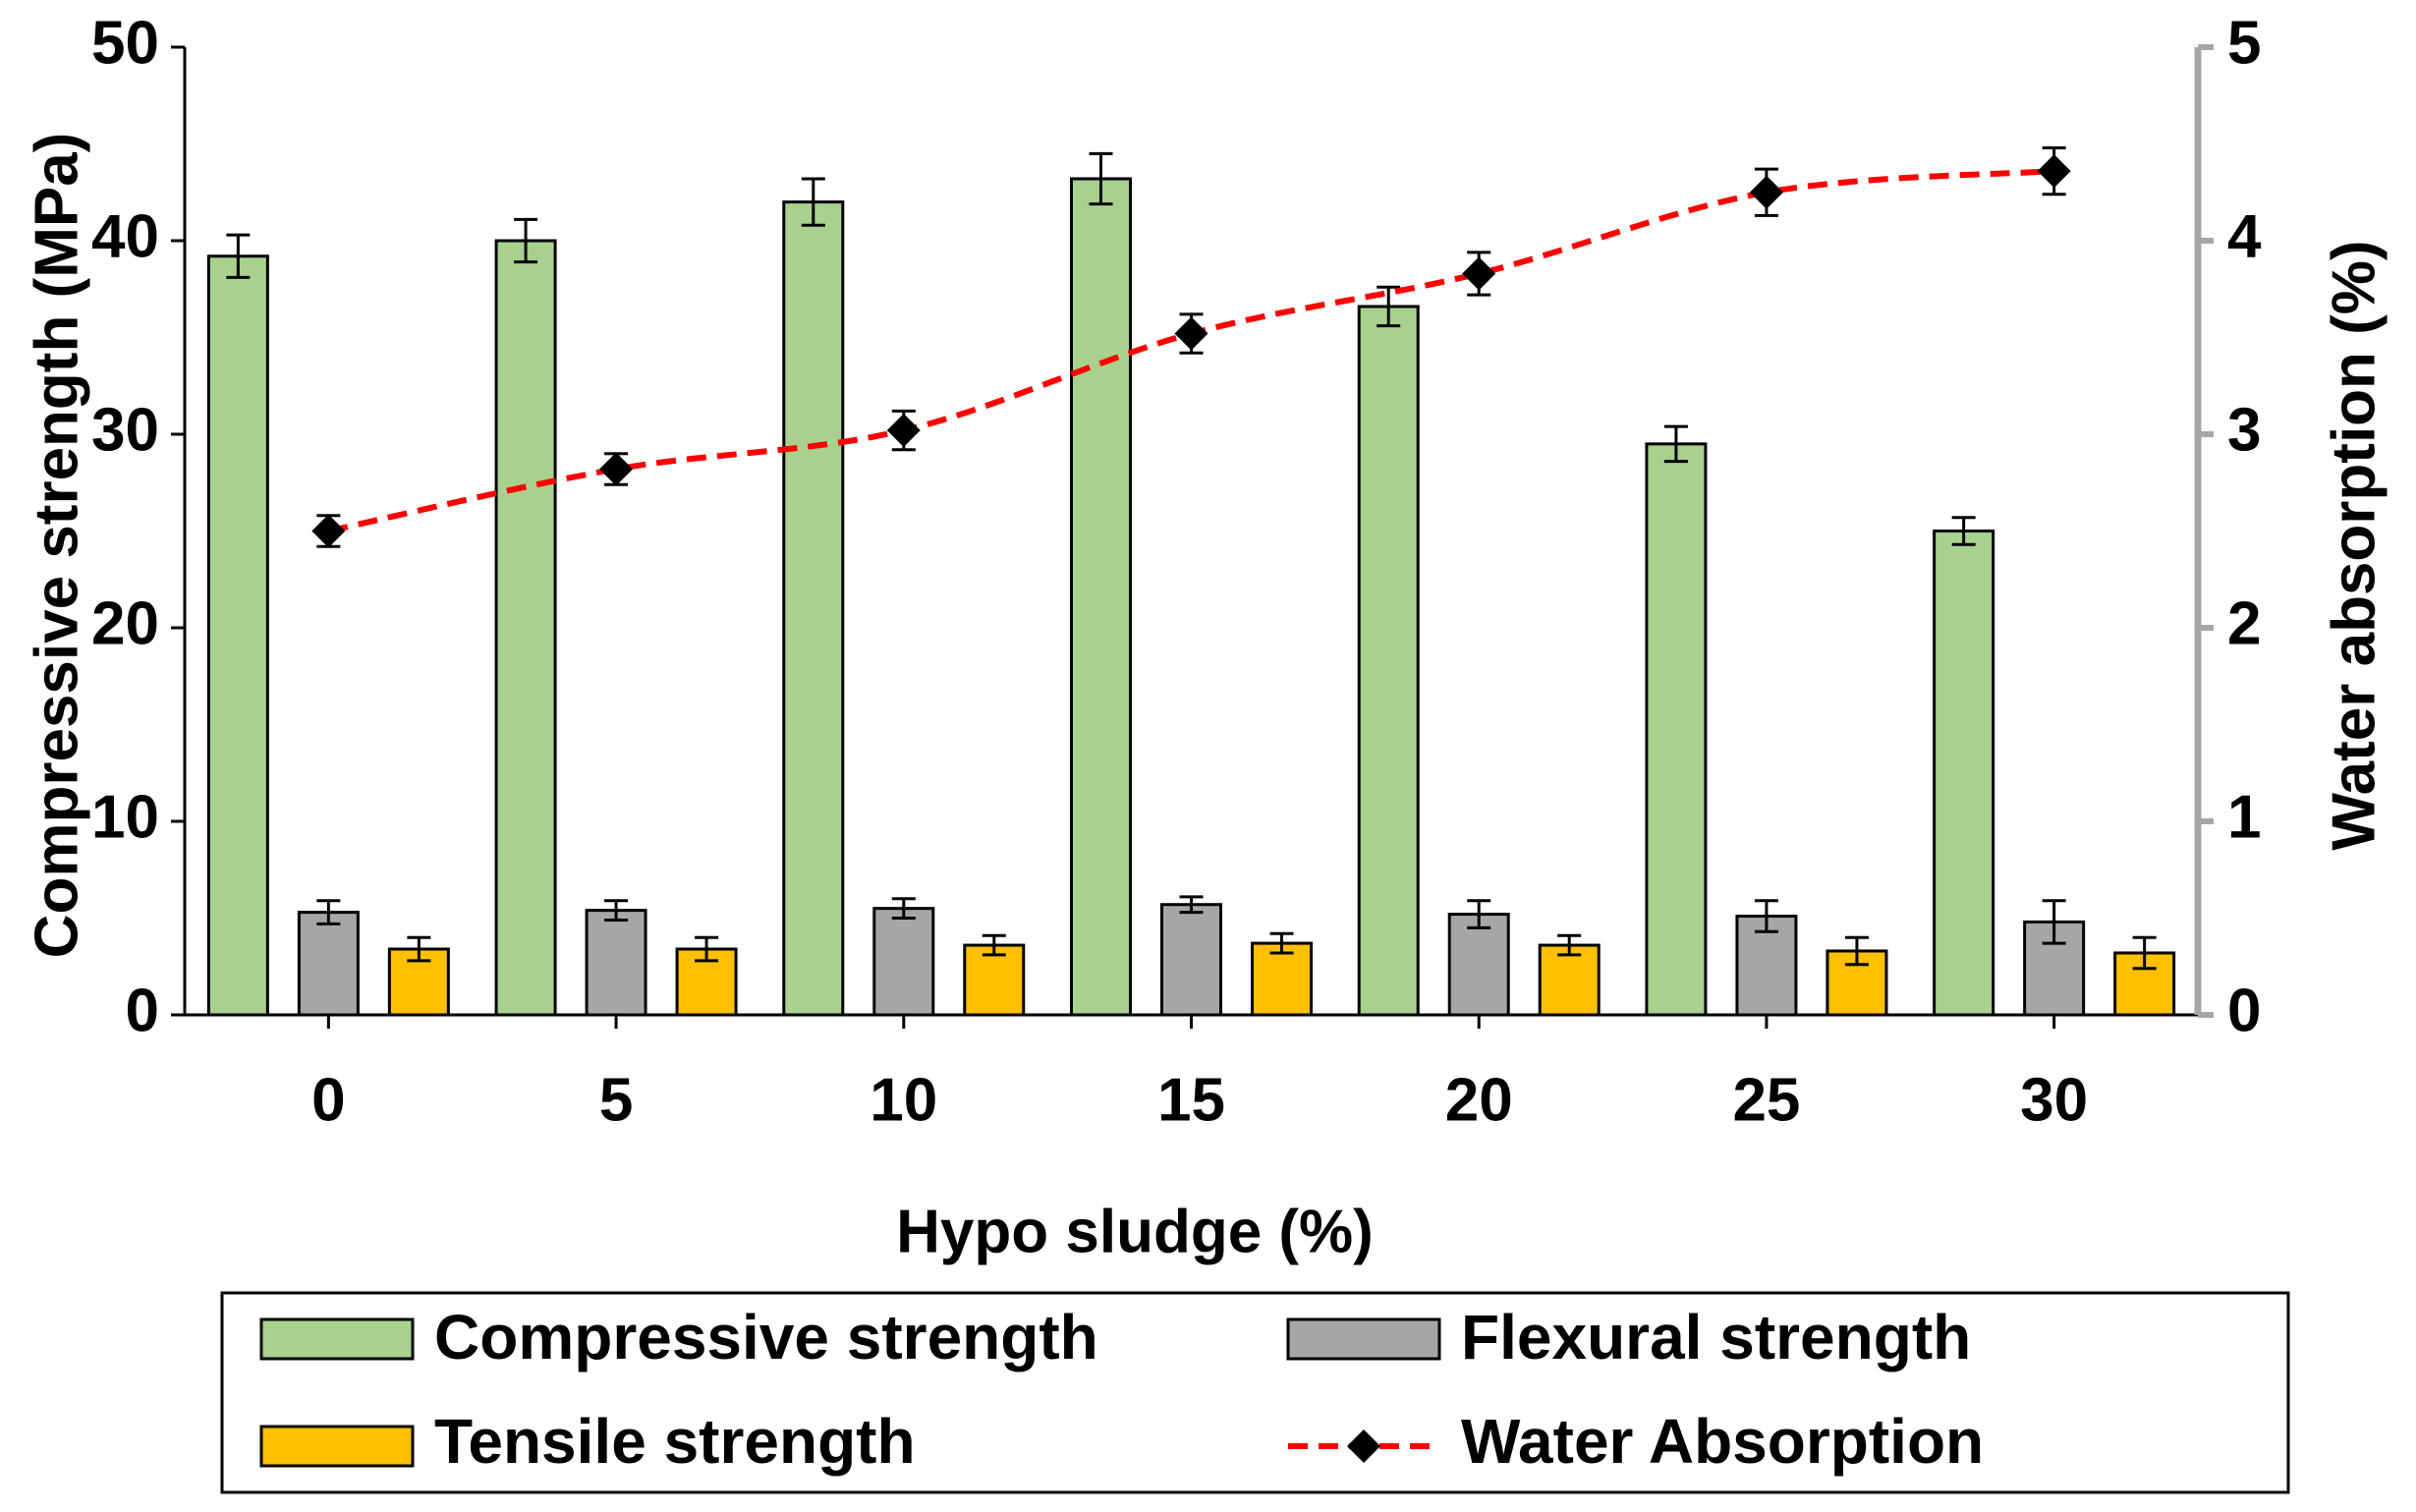 This screenshot has width=2416, height=1512. Describe the element at coordinates (1191, 1100) in the screenshot. I see `x-tick-label-15: 15` at that location.